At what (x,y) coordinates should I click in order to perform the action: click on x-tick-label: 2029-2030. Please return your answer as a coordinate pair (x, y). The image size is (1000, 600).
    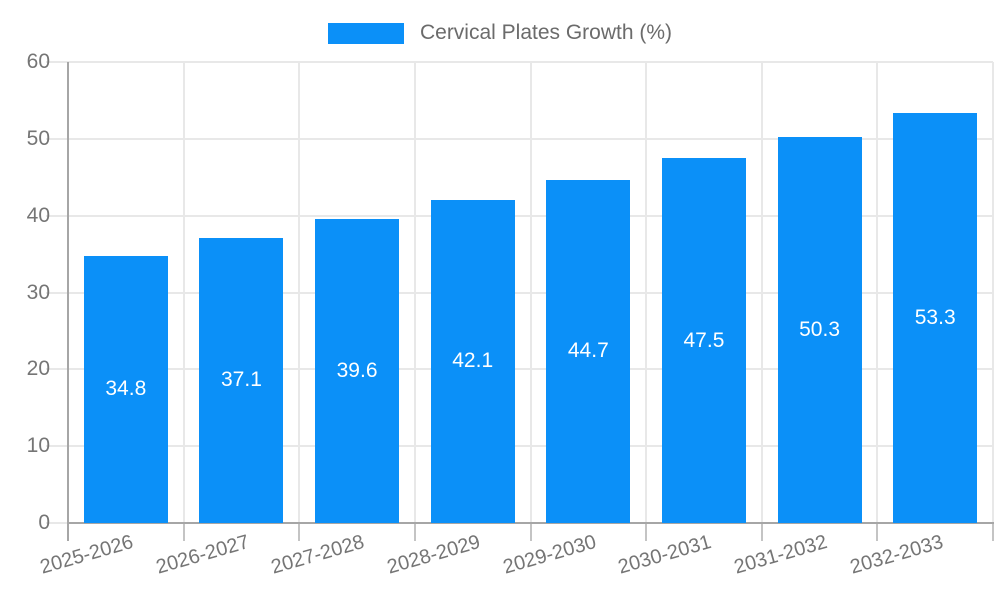
    Looking at the image, I should click on (549, 555).